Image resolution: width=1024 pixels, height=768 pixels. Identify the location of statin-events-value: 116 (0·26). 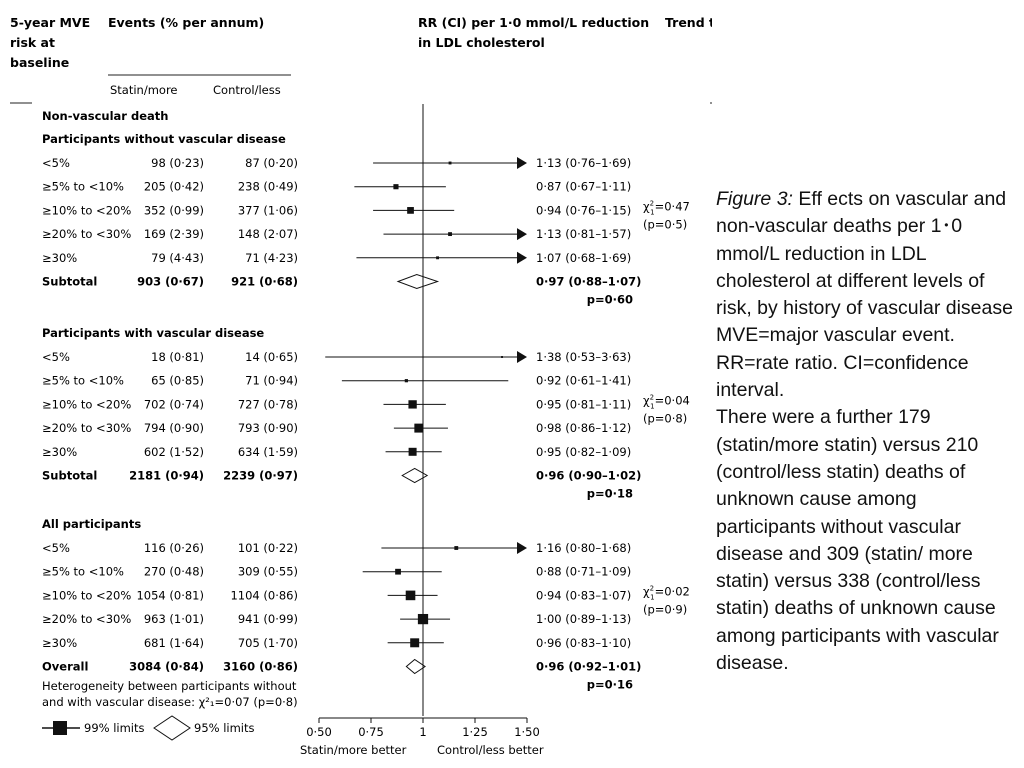
(174, 548).